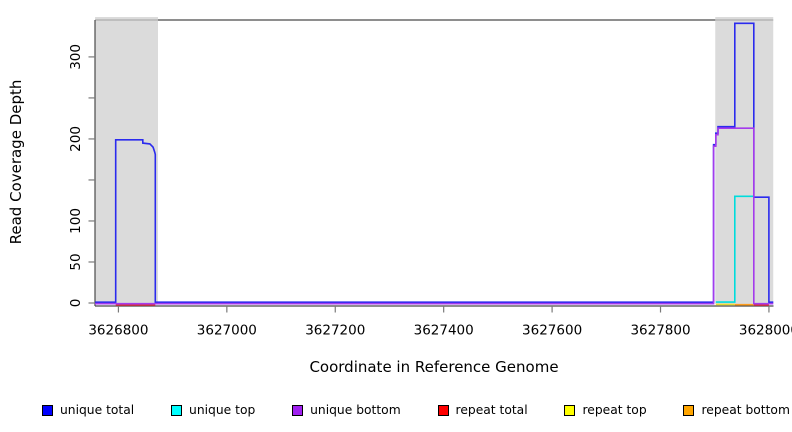  I want to click on x-tick-label: 3626800, so click(118, 331).